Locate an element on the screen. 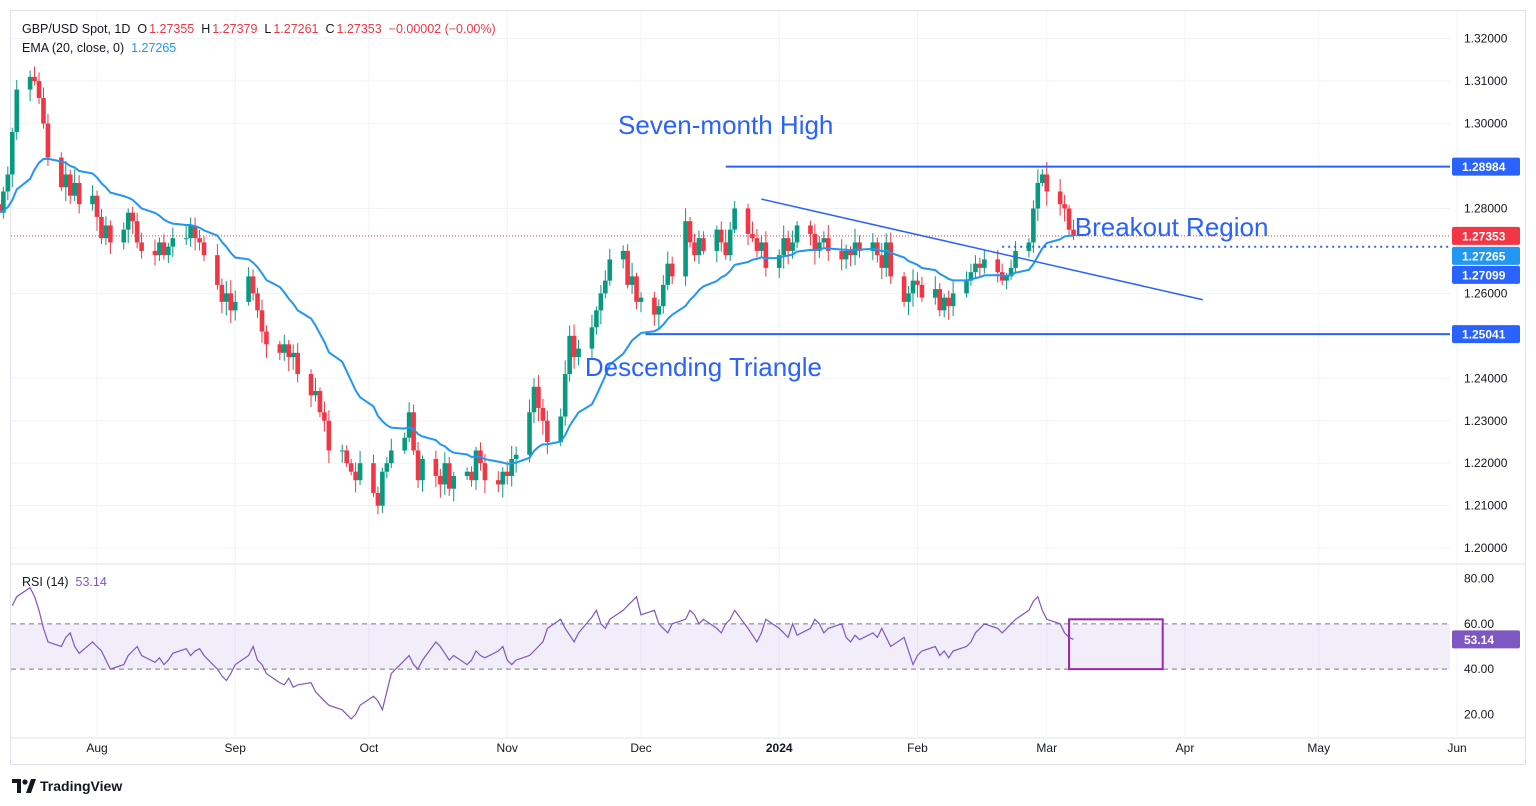 The height and width of the screenshot is (806, 1536). tradingview-logo-icon is located at coordinates (24, 786).